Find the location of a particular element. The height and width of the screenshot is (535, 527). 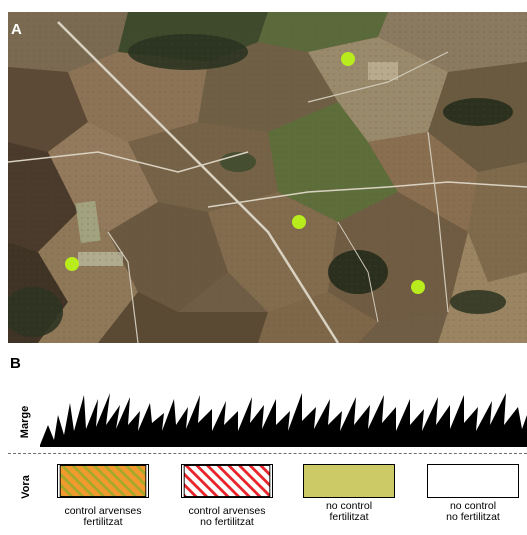

legend-item-control-no-fertilitzat: control arvenses no fertilitzat is located at coordinates (227, 496).